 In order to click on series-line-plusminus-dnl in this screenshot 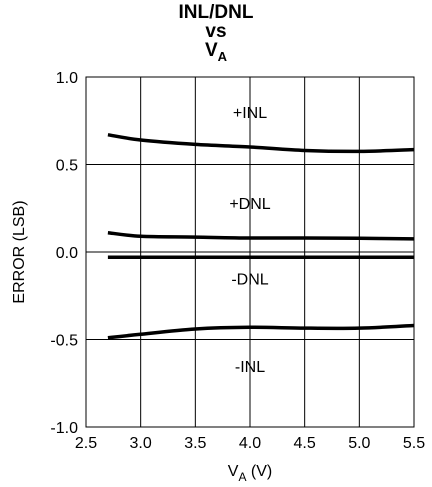, I will do `click(261, 235)`.